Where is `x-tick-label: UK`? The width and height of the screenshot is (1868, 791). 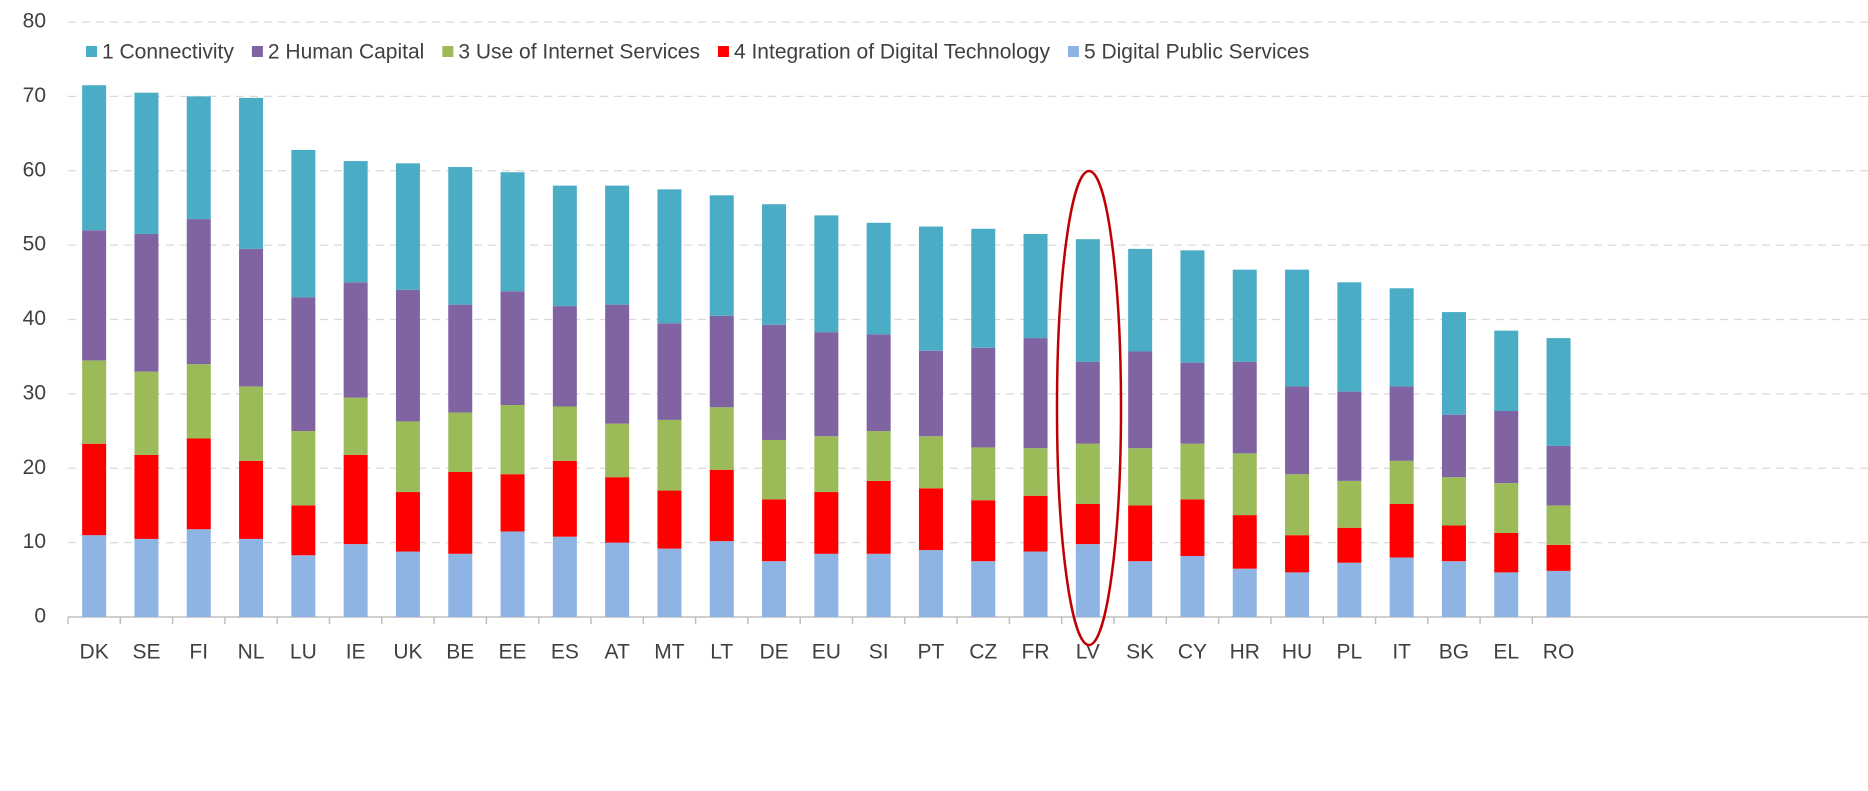
x-tick-label: UK is located at coordinates (407, 652).